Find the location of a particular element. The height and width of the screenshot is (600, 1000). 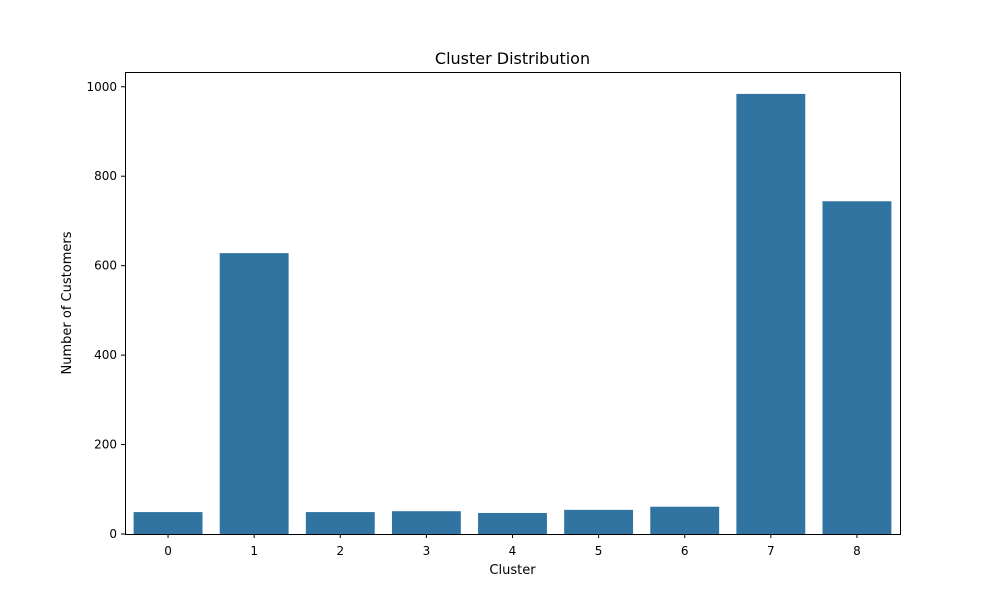

x-tick-label: 3 is located at coordinates (427, 551).